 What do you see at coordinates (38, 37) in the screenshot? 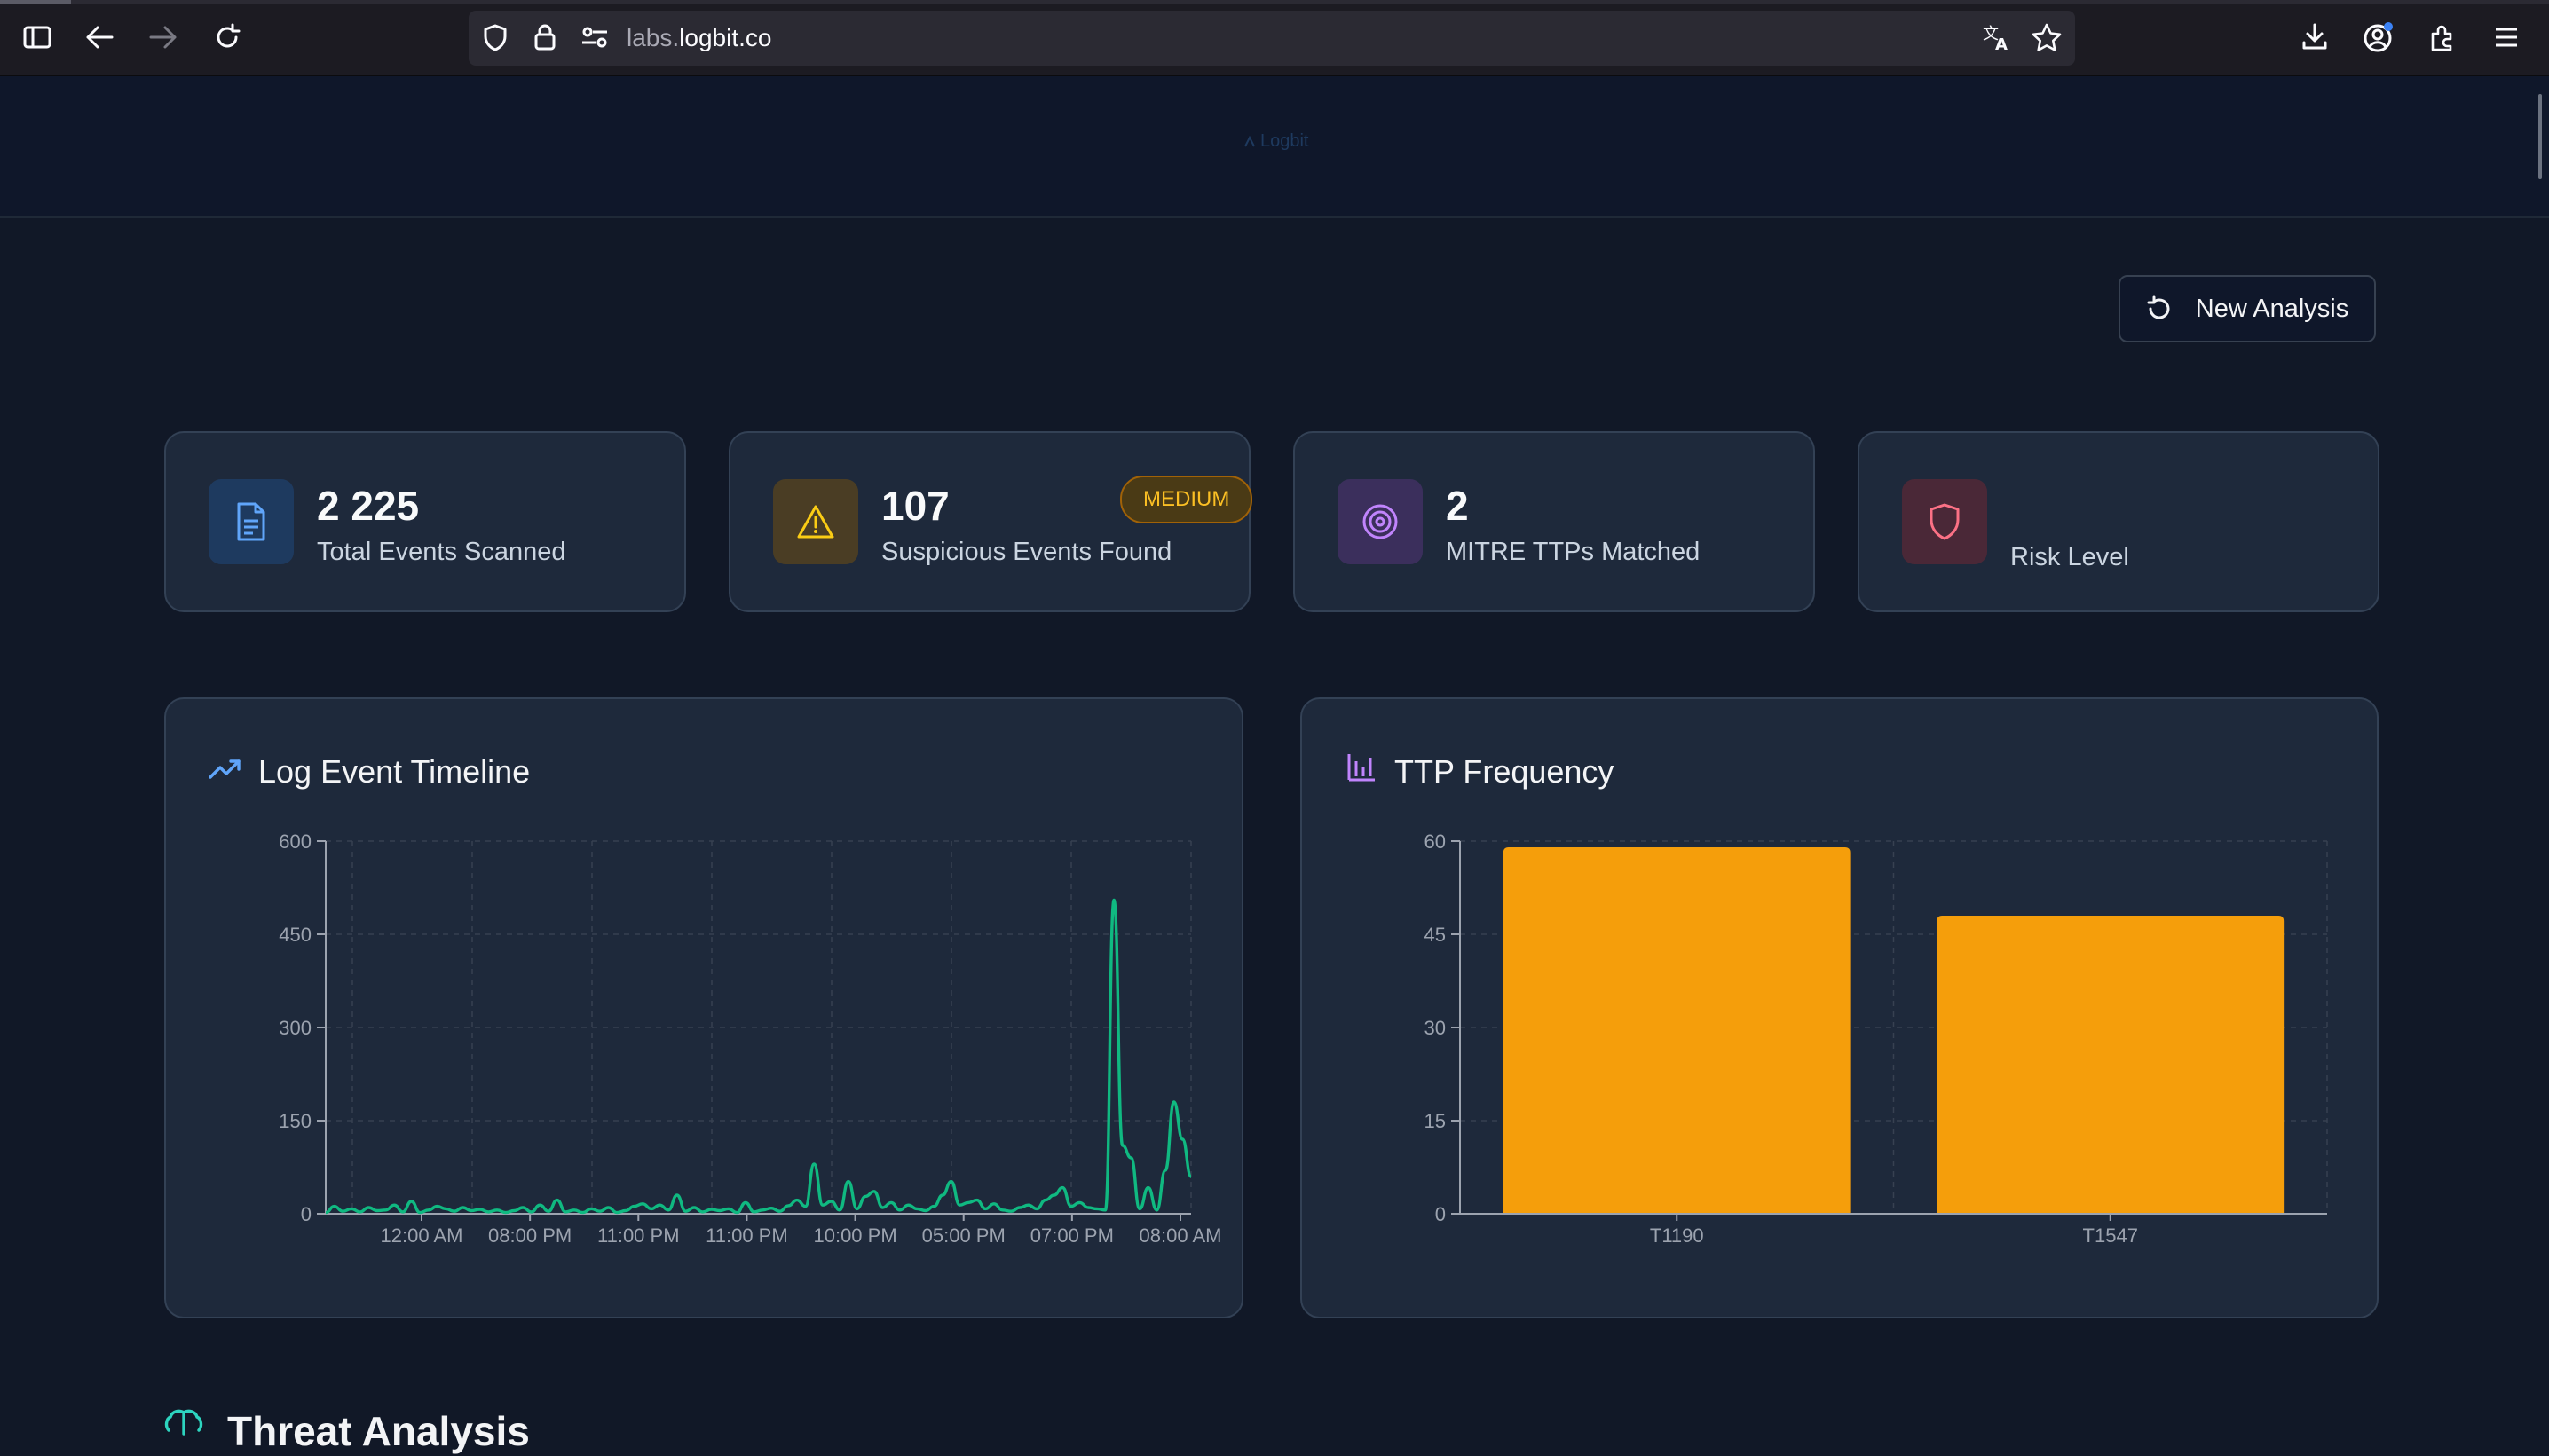
I see `sidebar-icon` at bounding box center [38, 37].